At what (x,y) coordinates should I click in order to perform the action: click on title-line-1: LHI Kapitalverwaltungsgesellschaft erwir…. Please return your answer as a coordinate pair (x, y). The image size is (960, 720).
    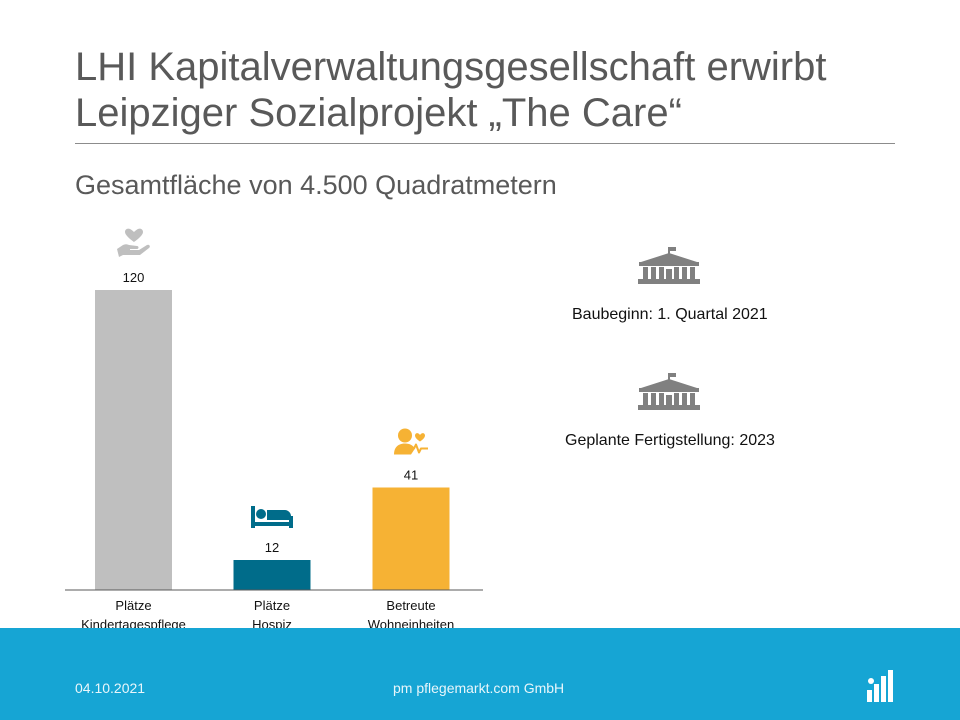
    Looking at the image, I should click on (451, 67).